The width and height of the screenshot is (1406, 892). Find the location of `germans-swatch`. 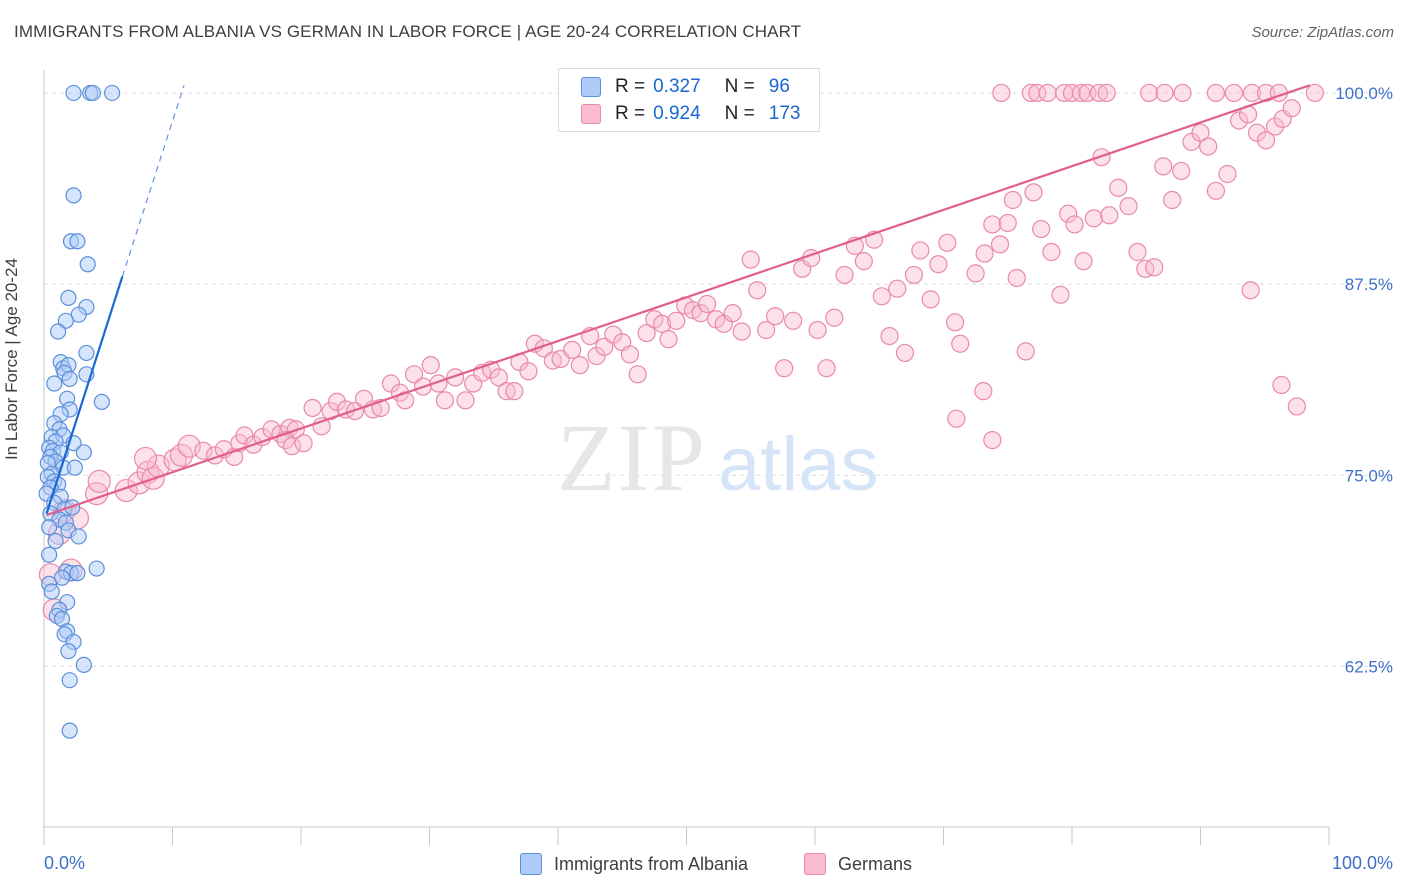

germans-swatch is located at coordinates (591, 114).